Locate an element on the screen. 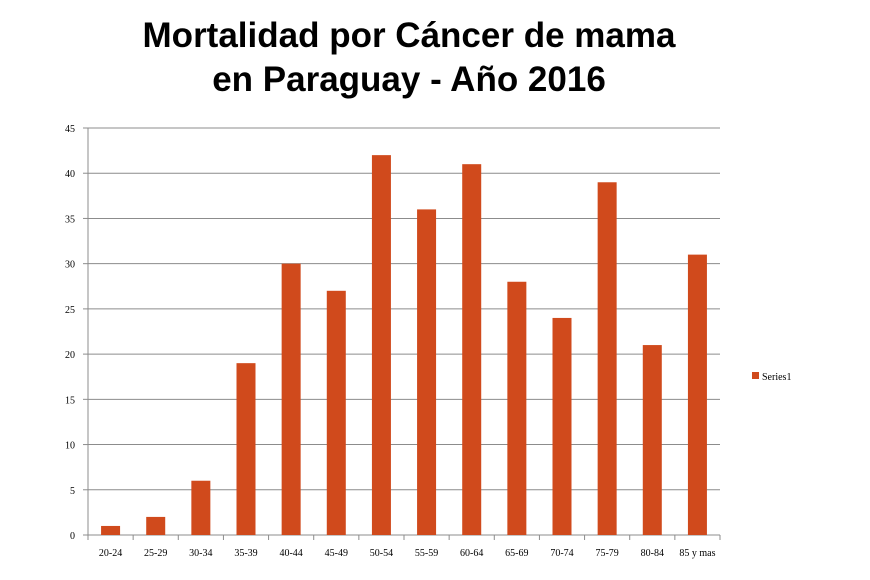 This screenshot has width=870, height=580. legend-label: Series1 is located at coordinates (776, 377).